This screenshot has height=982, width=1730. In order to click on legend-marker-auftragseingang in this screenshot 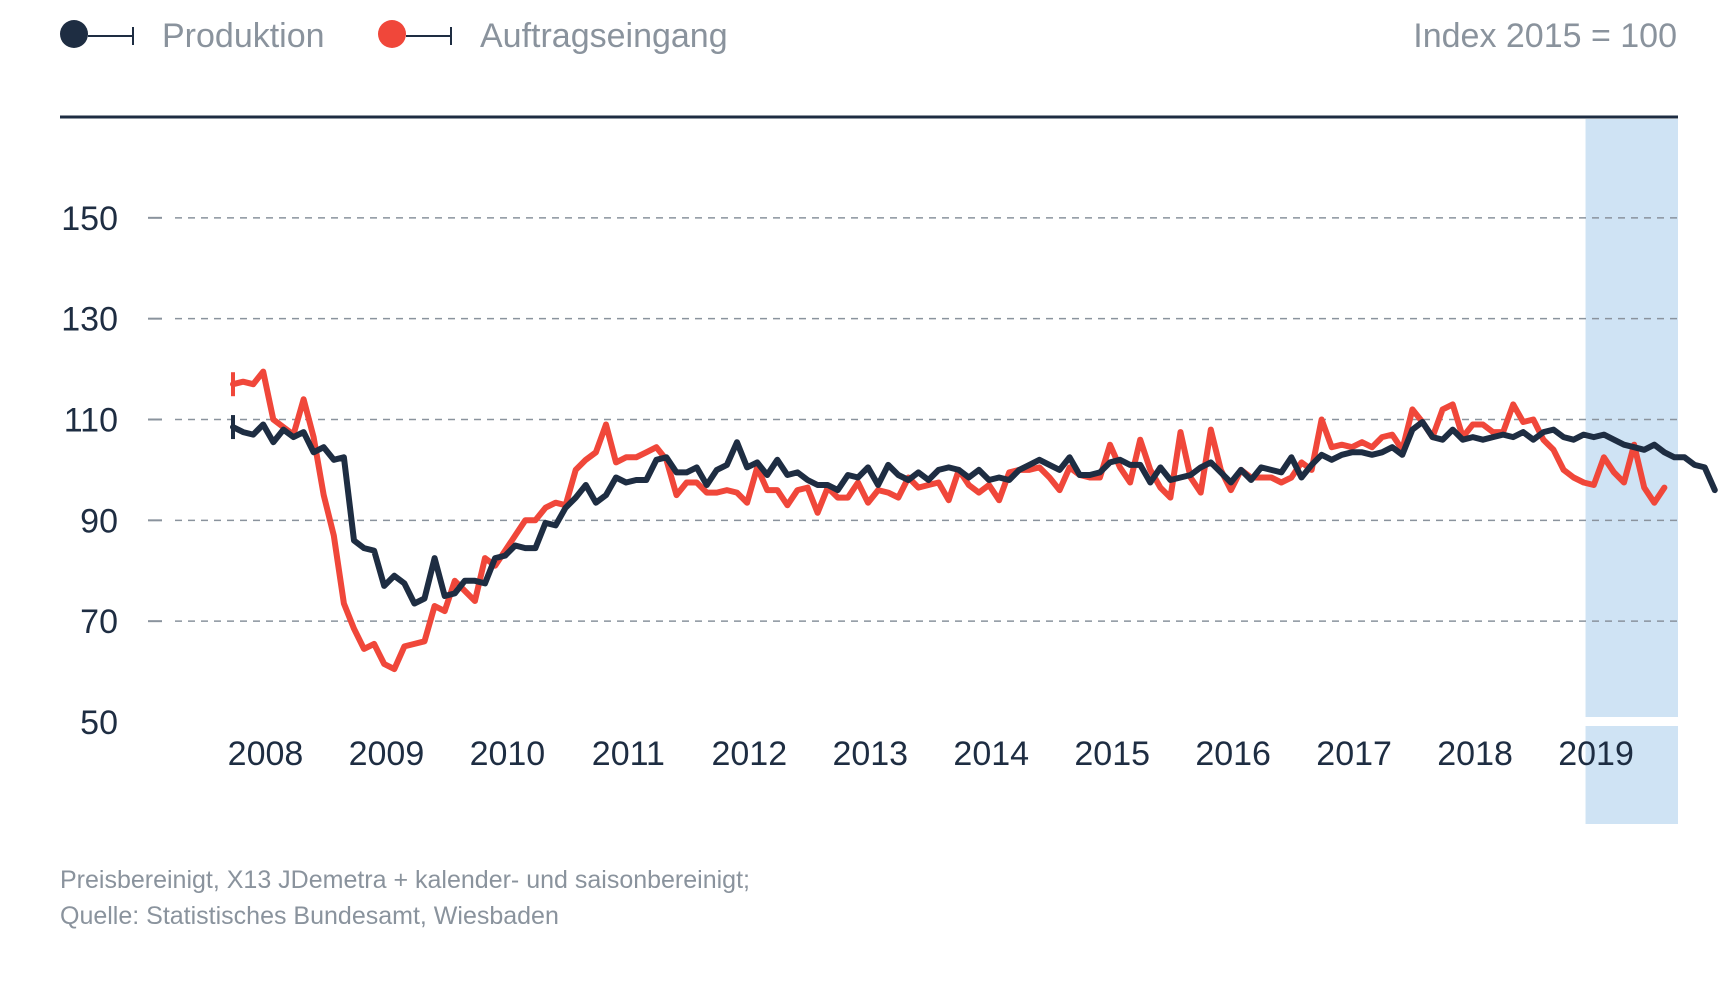, I will do `click(392, 34)`.